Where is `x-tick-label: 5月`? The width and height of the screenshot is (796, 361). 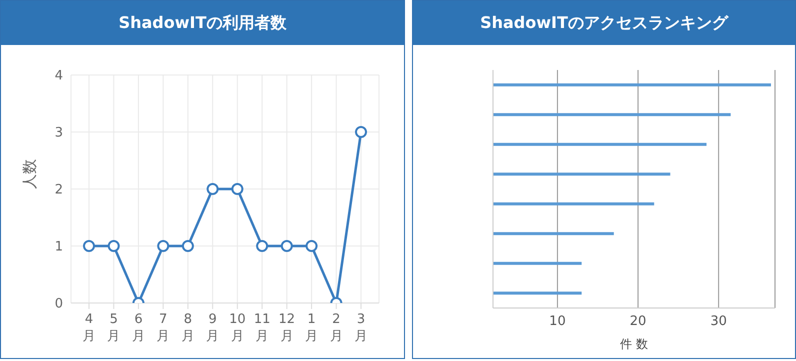 x-tick-label: 5月 is located at coordinates (113, 328).